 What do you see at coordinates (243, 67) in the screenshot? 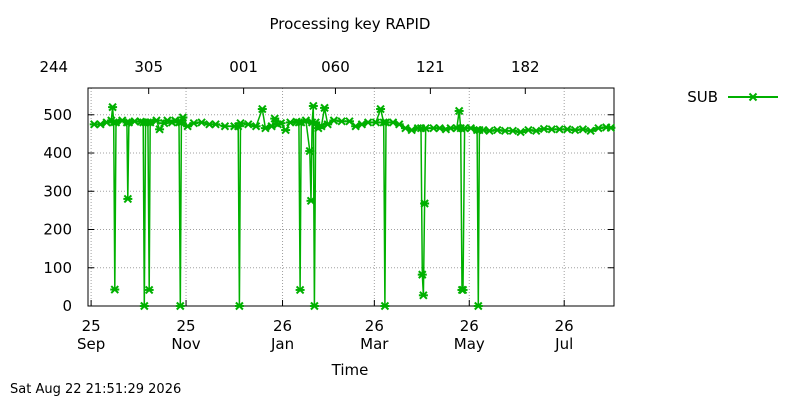
I see `x-tick-label-top: 001` at bounding box center [243, 67].